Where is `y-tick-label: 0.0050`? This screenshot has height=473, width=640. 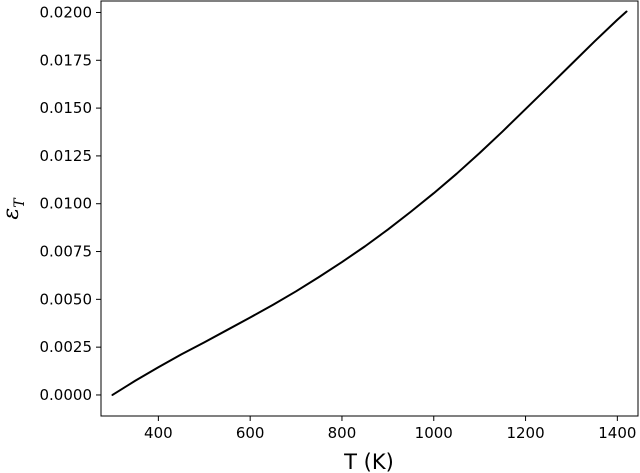
y-tick-label: 0.0050 is located at coordinates (66, 299).